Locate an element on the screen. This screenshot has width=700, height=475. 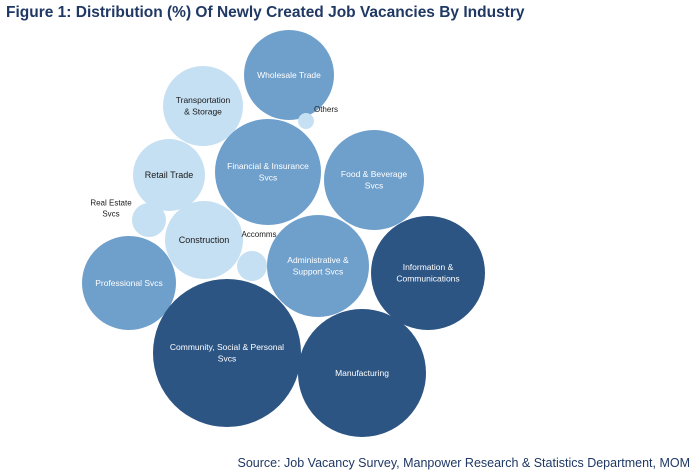
bubble-label-manufacturing: Manufacturing is located at coordinates (362, 373).